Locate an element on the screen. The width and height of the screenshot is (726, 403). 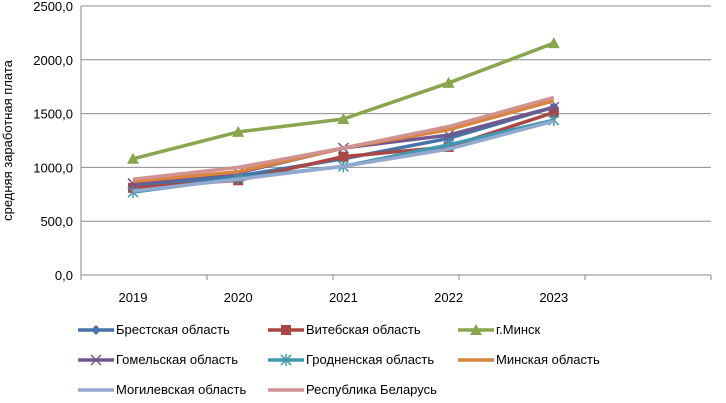
y-axis-label: средняя заработная плата is located at coordinates (7, 140).